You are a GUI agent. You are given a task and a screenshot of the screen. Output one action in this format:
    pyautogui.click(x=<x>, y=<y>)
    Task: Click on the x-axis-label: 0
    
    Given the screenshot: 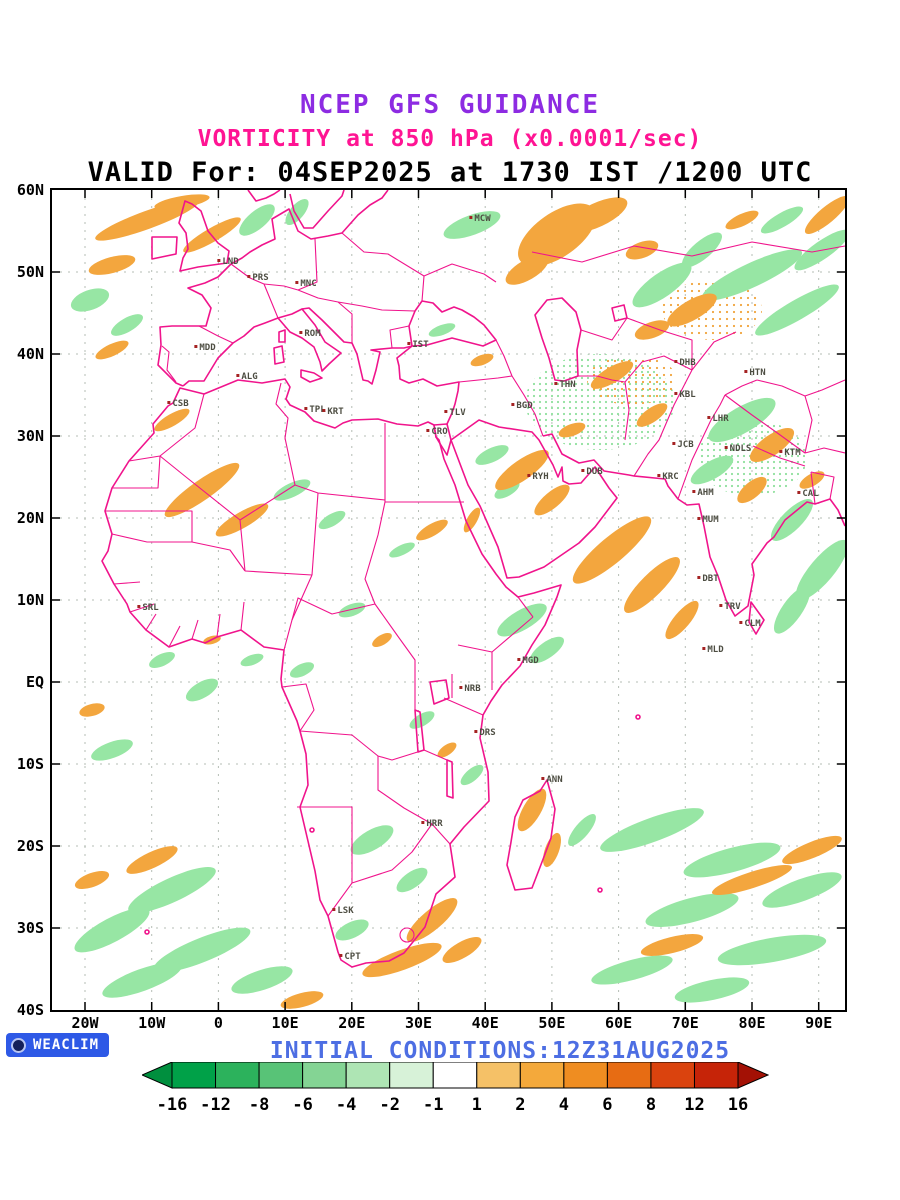 What is the action you would take?
    pyautogui.click(x=218, y=1023)
    